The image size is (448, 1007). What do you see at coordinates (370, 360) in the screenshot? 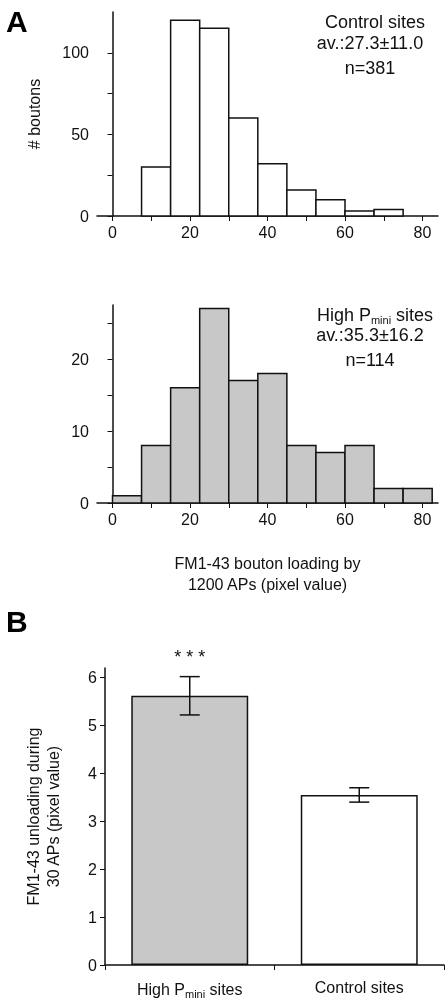
I see `annotation: n=114` at bounding box center [370, 360].